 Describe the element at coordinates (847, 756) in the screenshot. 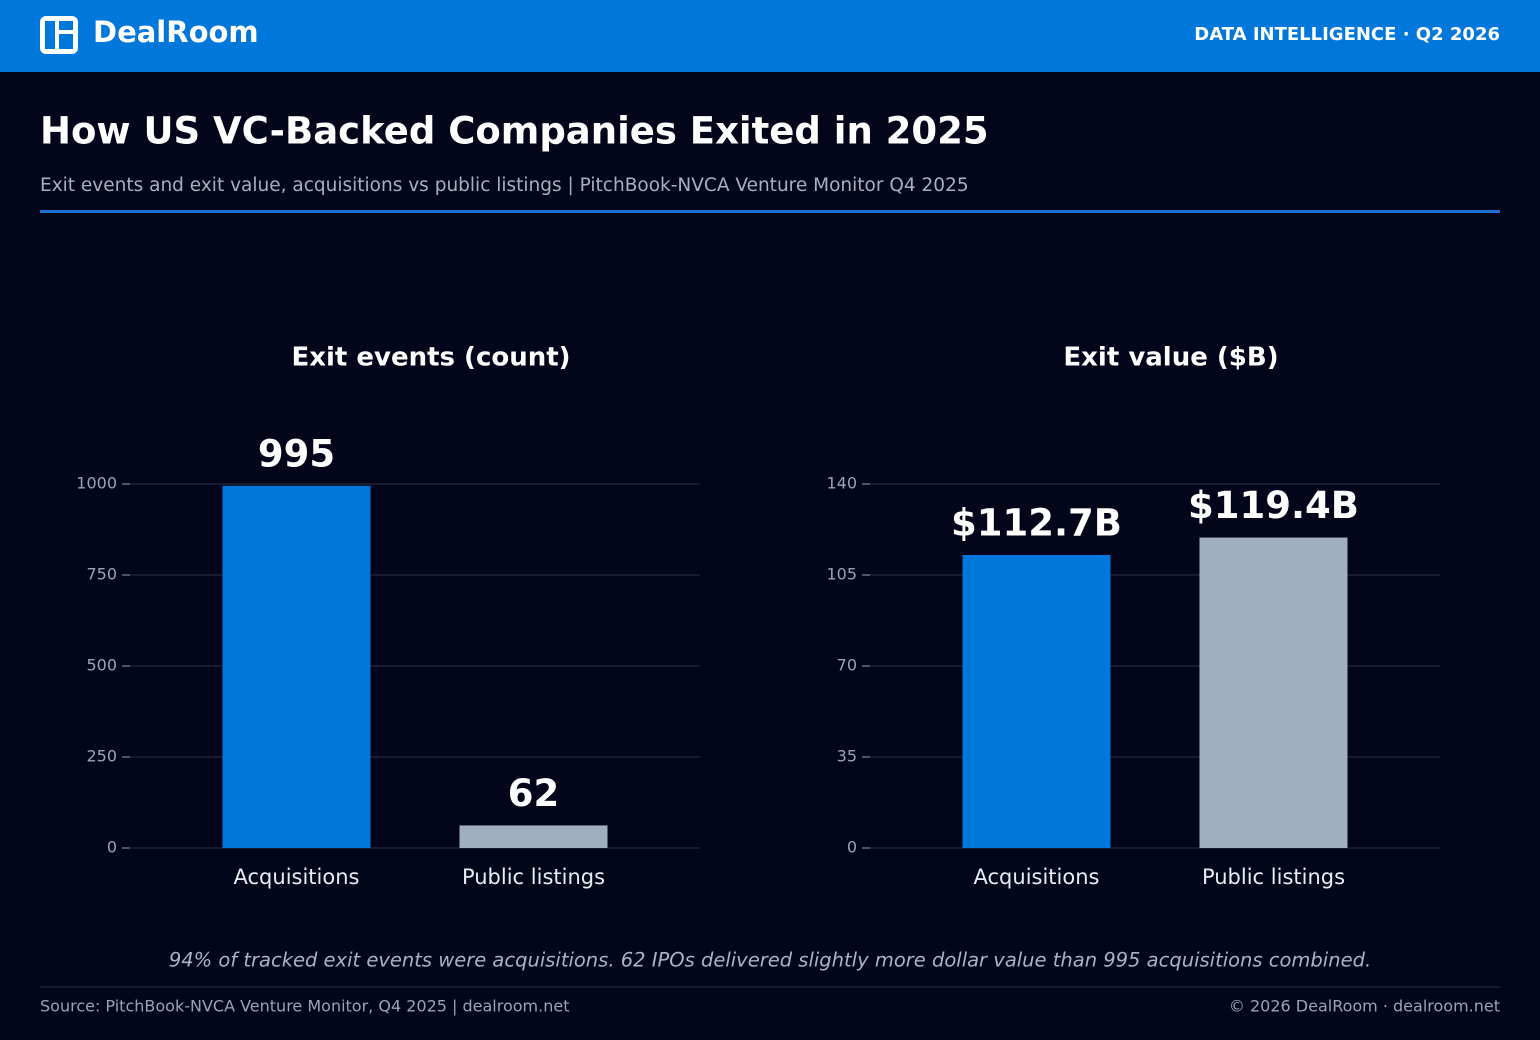

I see `y-tick-label: 35` at that location.